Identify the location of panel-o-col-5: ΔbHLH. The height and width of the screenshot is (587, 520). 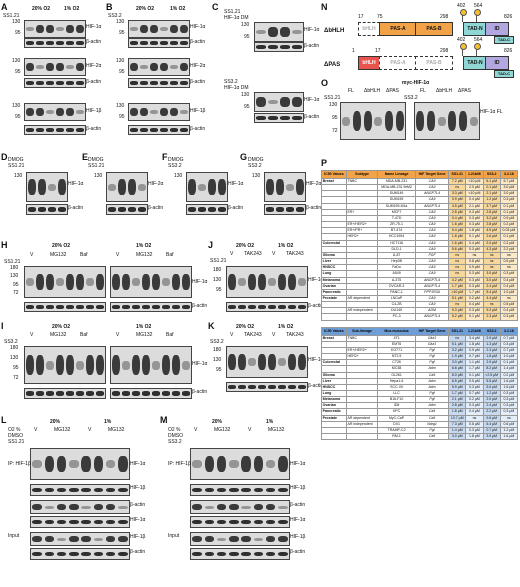
(444, 91).